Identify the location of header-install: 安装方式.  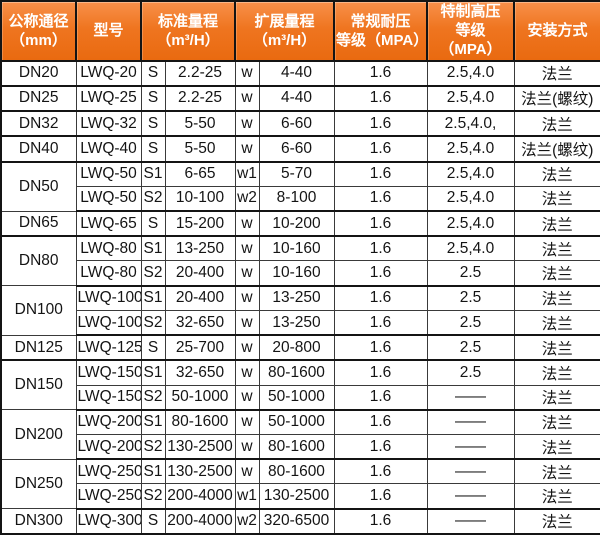
(556, 31).